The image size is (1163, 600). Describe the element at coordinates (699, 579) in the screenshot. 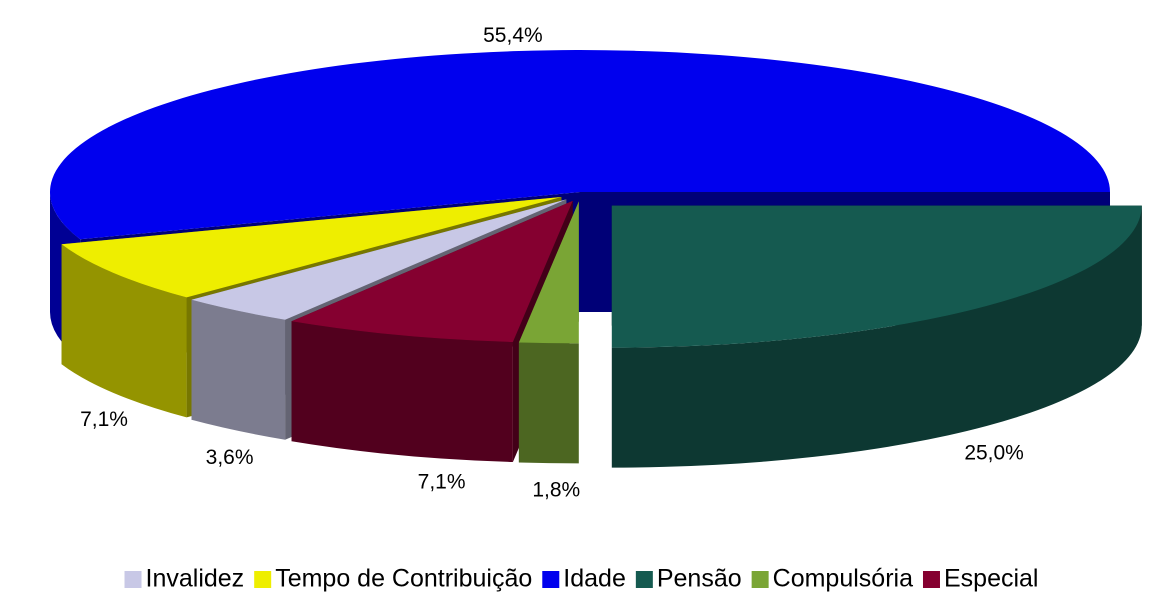

I see `legend-label: Pensão` at that location.